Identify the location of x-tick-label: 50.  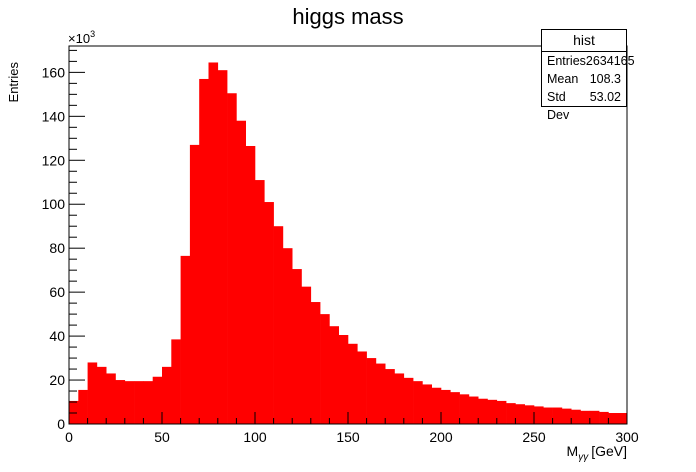
(162, 437).